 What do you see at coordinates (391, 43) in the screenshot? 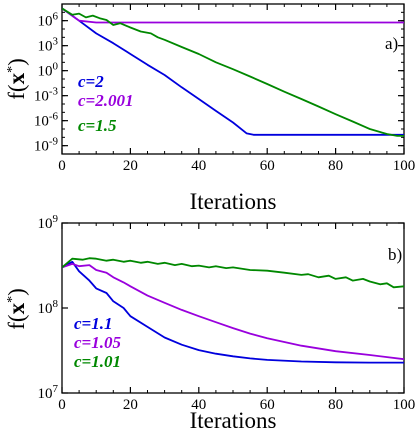
I see `panel-label: a)` at bounding box center [391, 43].